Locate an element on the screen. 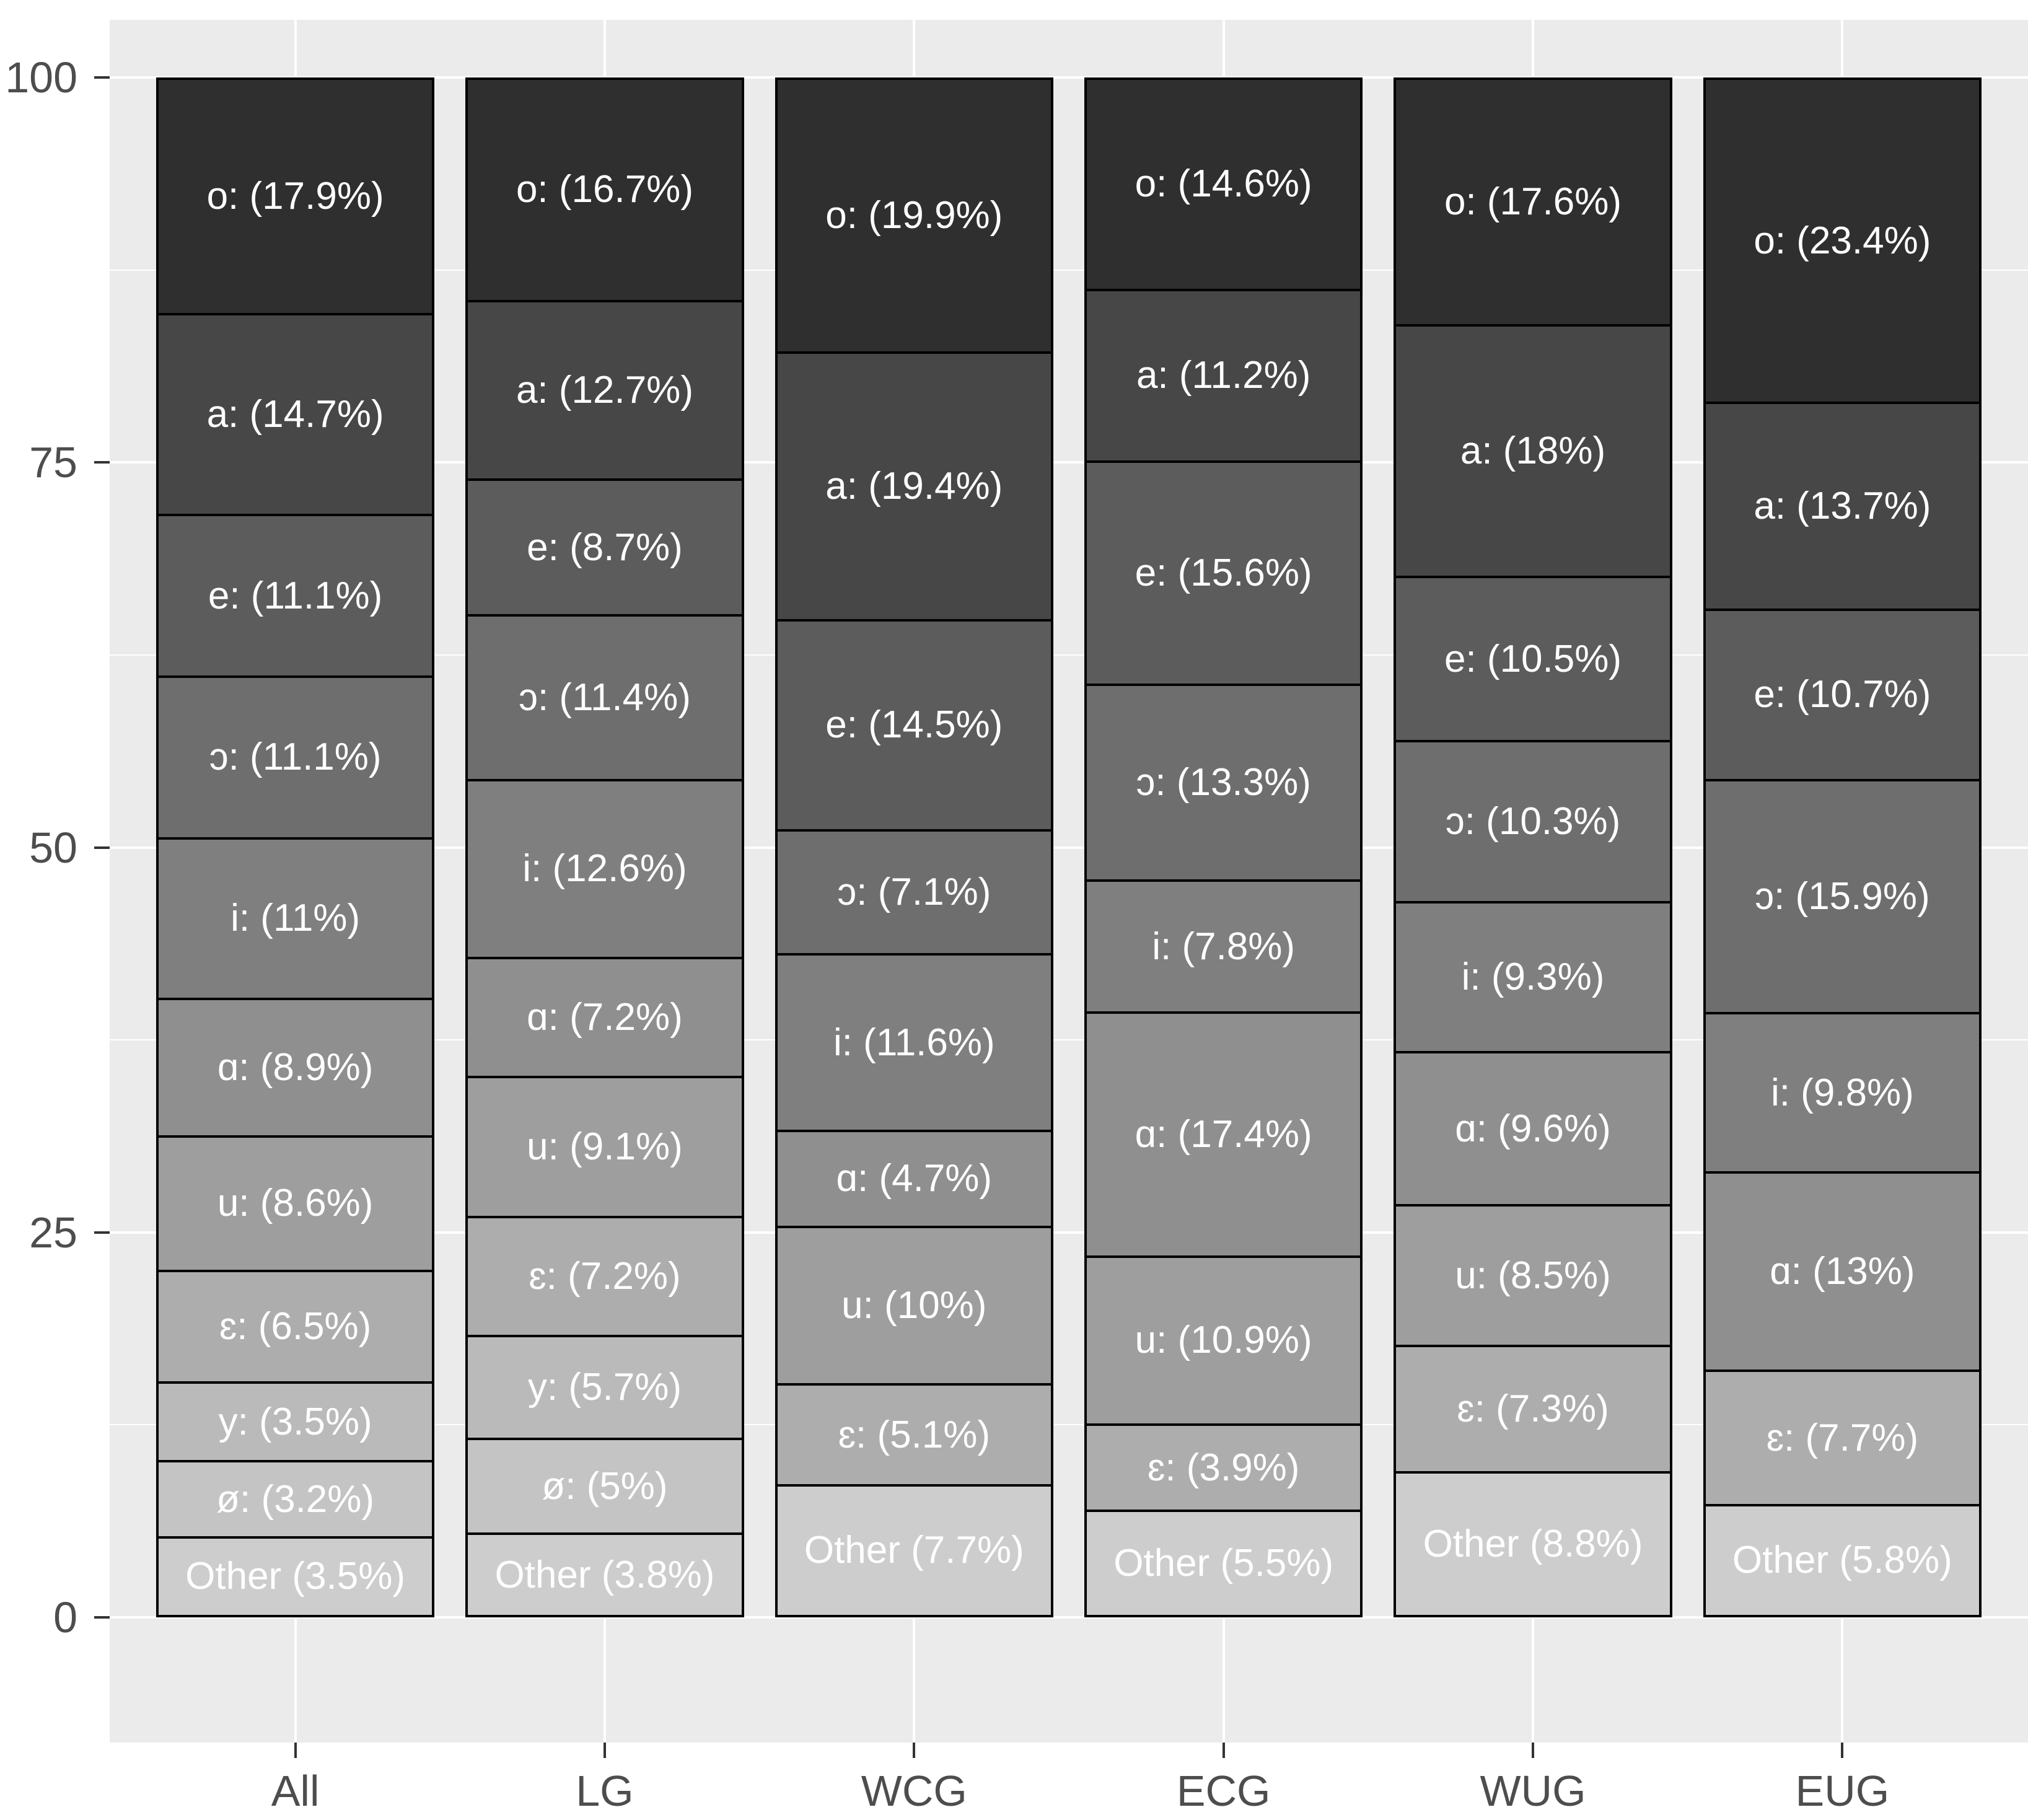 This screenshot has width=2028, height=1820. bar-segment-label: y: (3.5%) is located at coordinates (295, 1422).